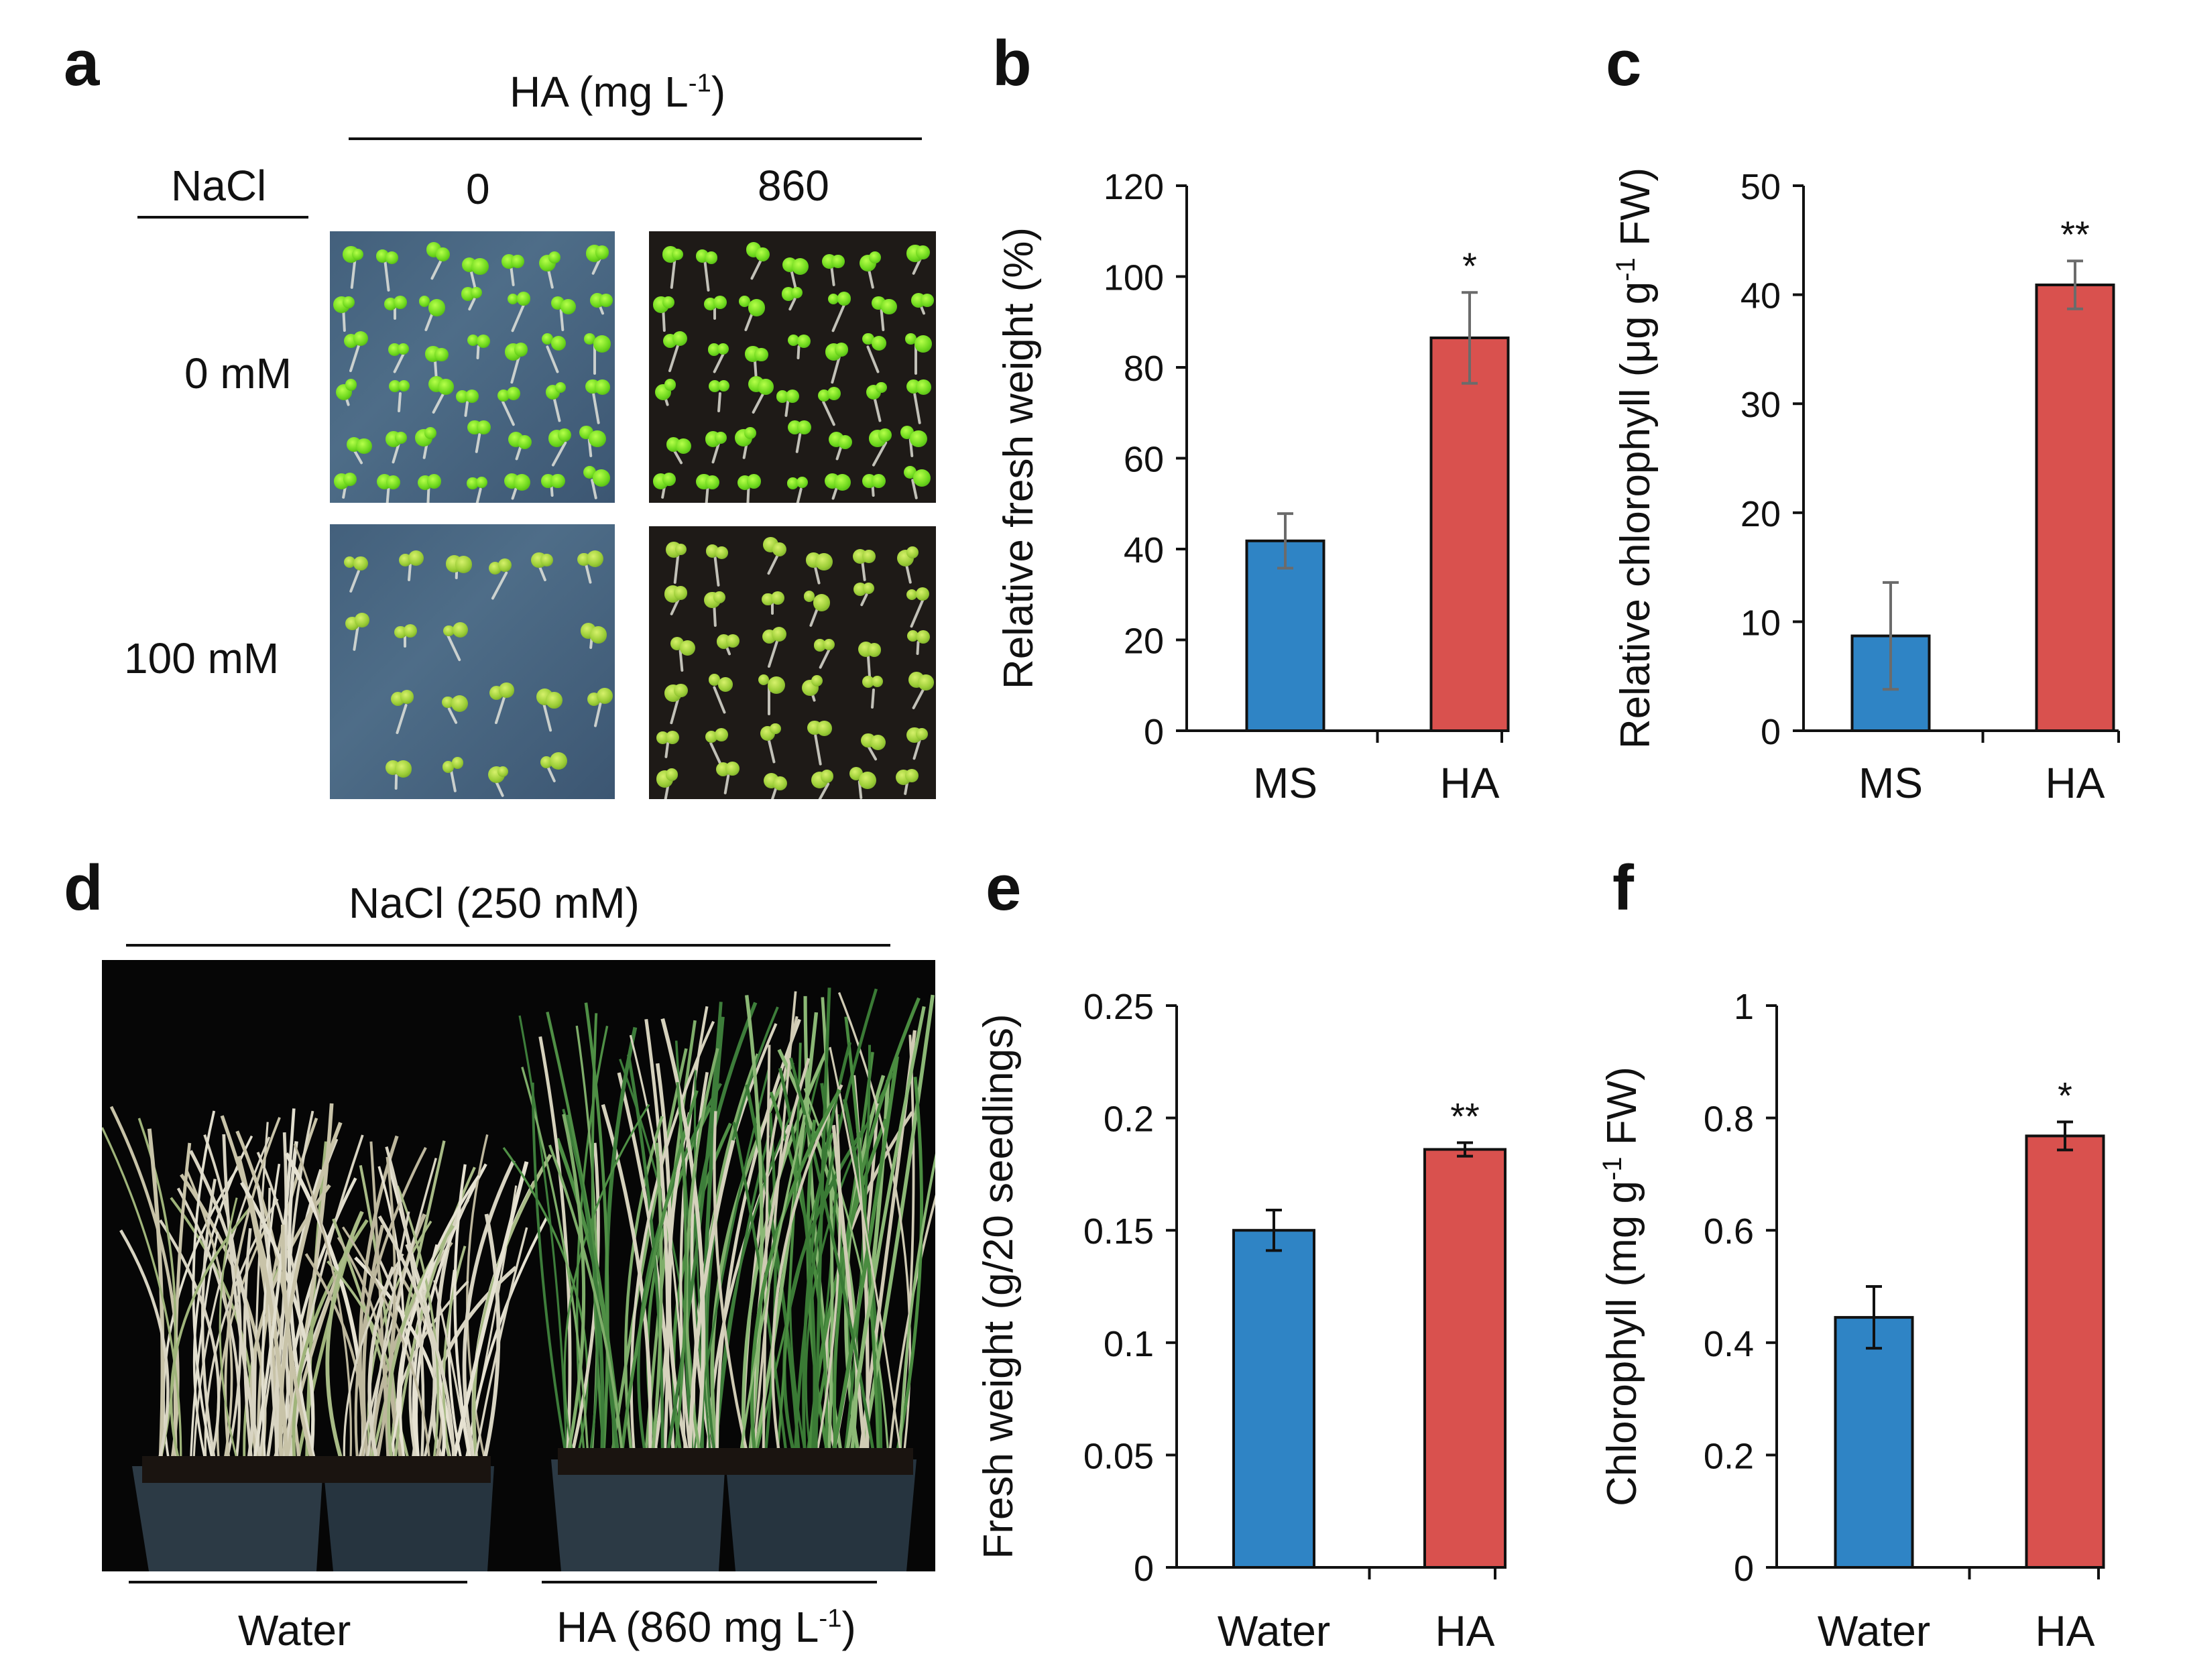 The height and width of the screenshot is (1680, 2185). Describe the element at coordinates (709, 1582) in the screenshot. I see `ha-group-line` at that location.